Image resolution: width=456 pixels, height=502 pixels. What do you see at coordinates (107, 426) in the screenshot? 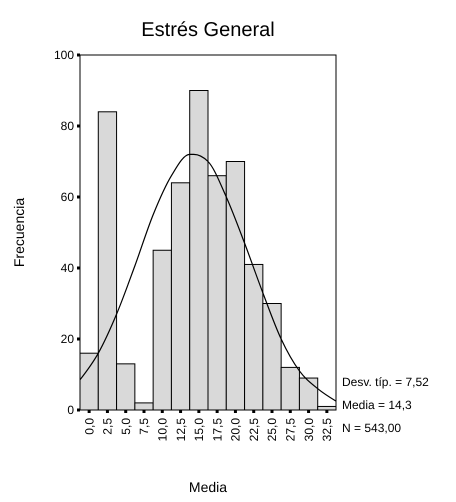
I see `x-tick-label: 2,5` at bounding box center [107, 426].